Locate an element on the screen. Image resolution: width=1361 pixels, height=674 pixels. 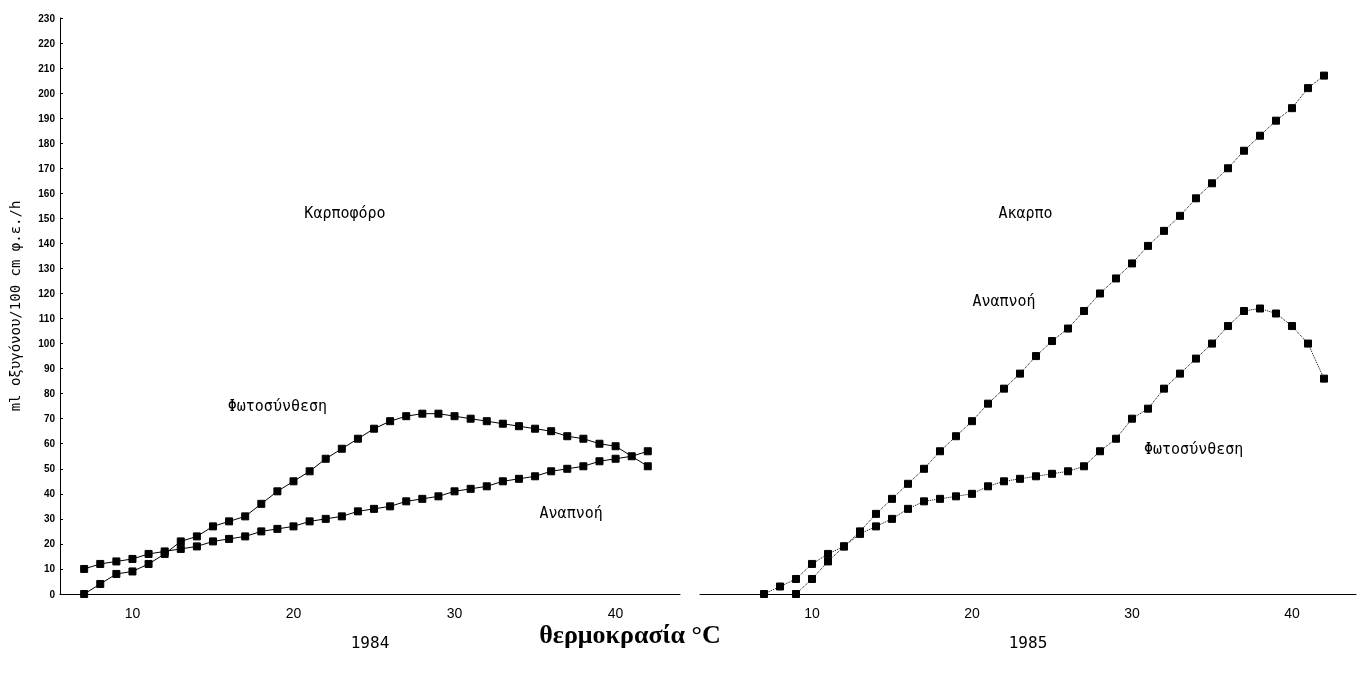
text: θερμοκρασία °C is located at coordinates (630, 635).